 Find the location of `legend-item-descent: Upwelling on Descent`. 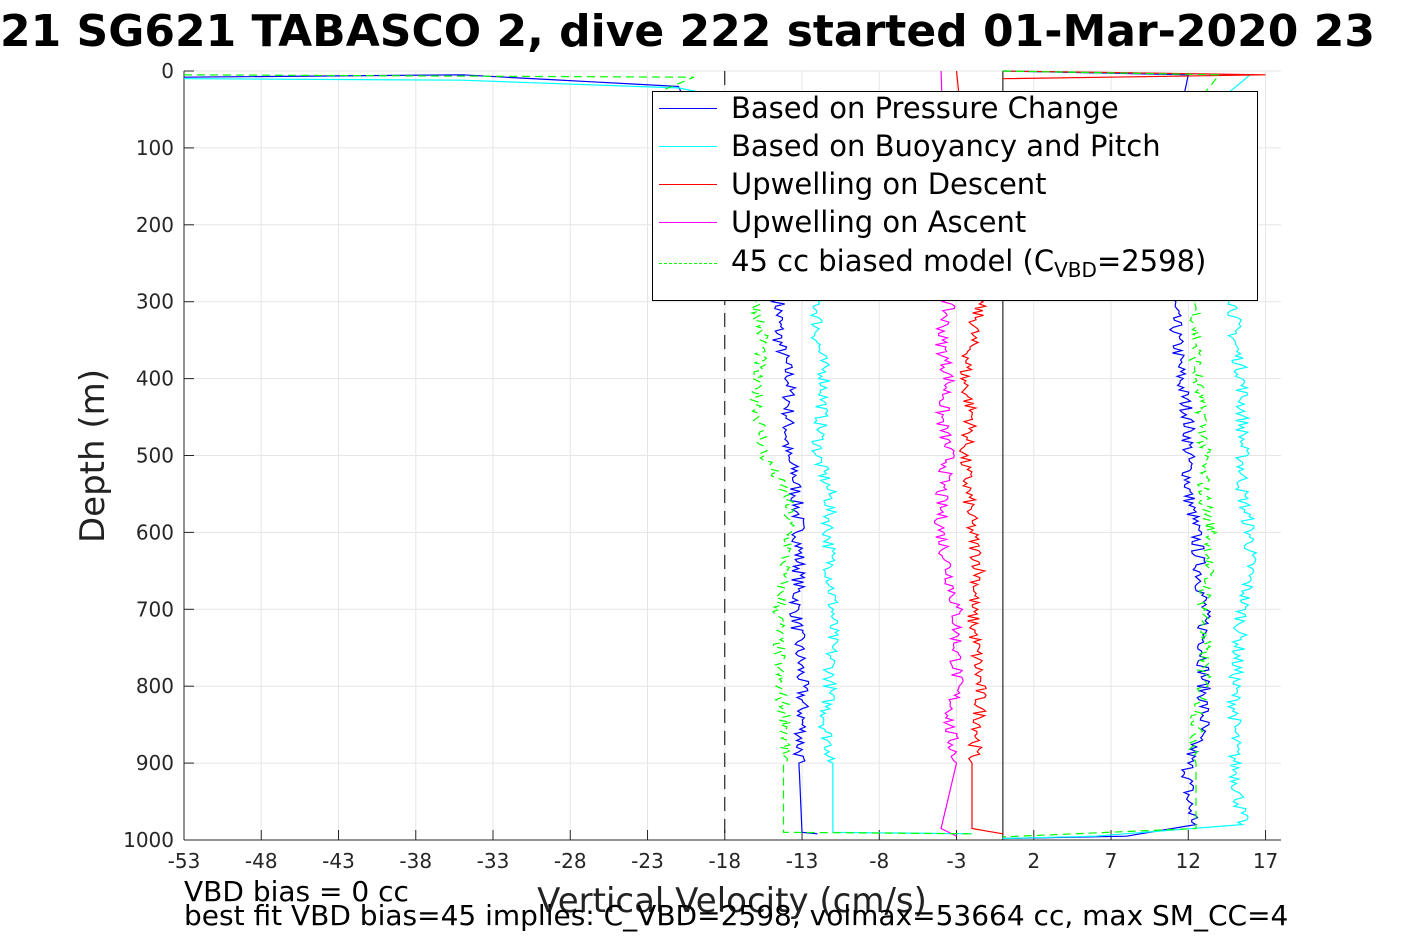

legend-item-descent: Upwelling on Descent is located at coordinates (853, 184).